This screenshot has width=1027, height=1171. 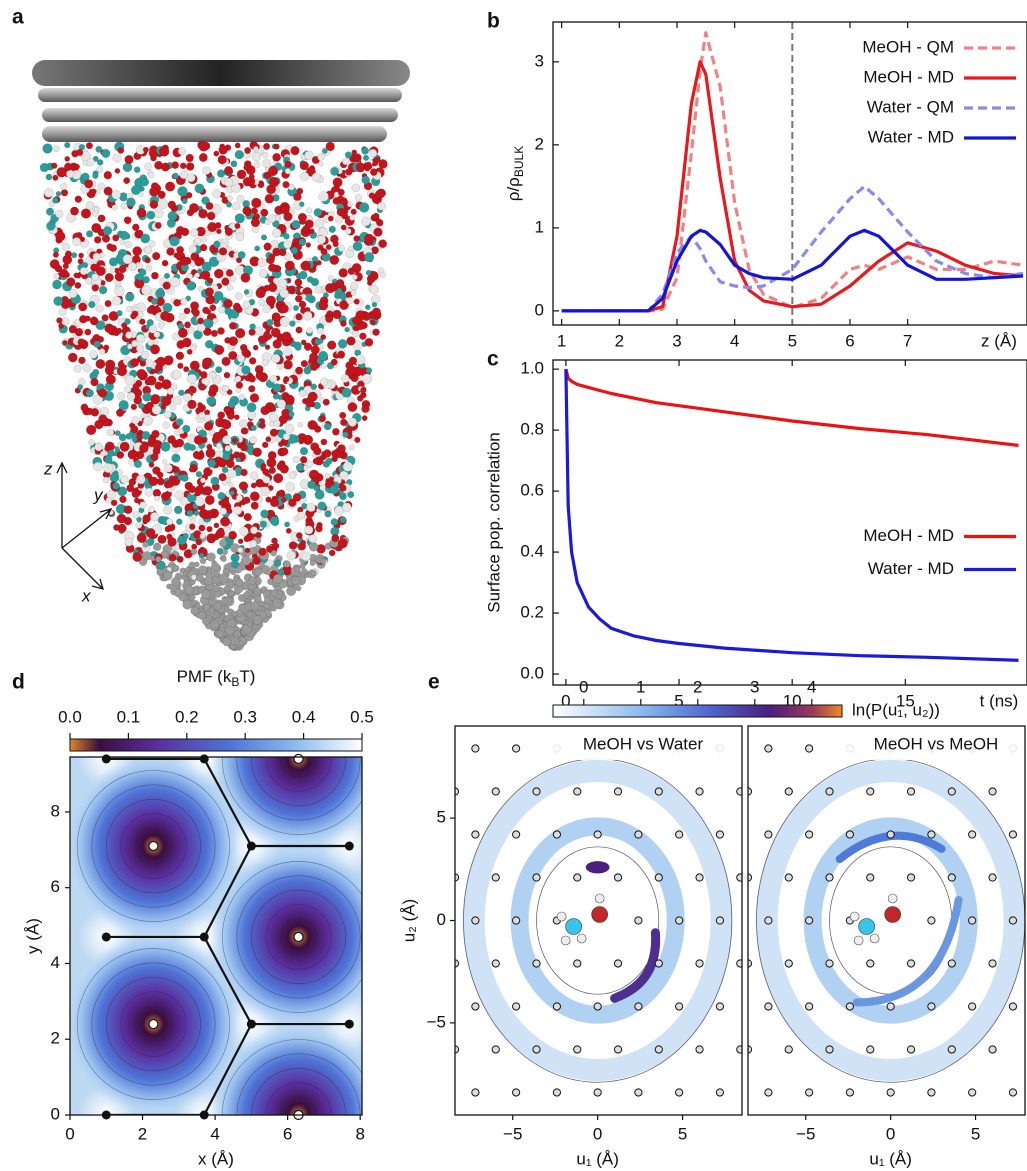 What do you see at coordinates (849, 340) in the screenshot?
I see `x-tick-label: 6` at bounding box center [849, 340].